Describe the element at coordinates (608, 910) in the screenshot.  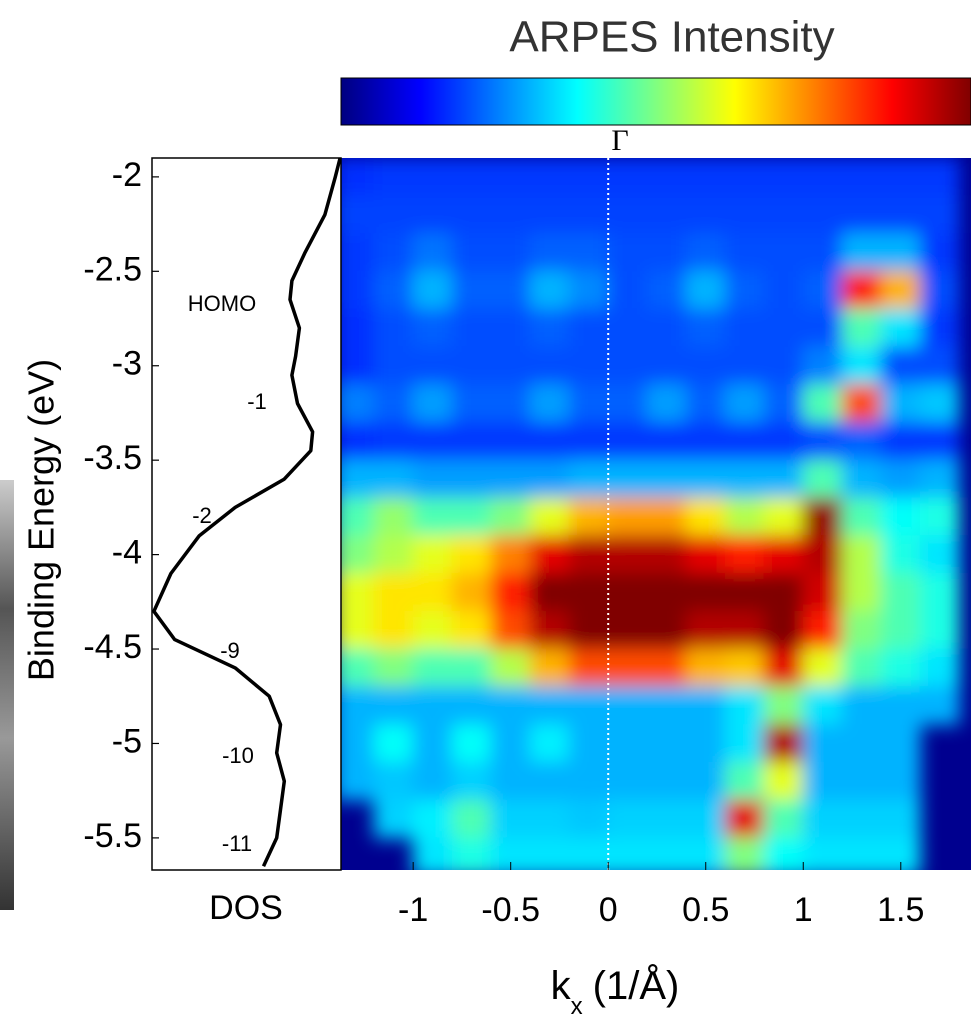
I see `x-tick-label: 0` at that location.